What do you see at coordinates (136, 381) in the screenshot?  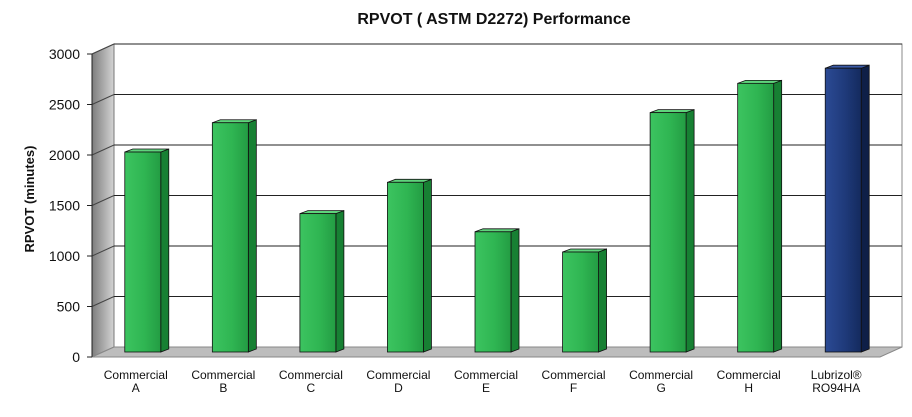 I see `x-tick-label: Commercial A` at bounding box center [136, 381].